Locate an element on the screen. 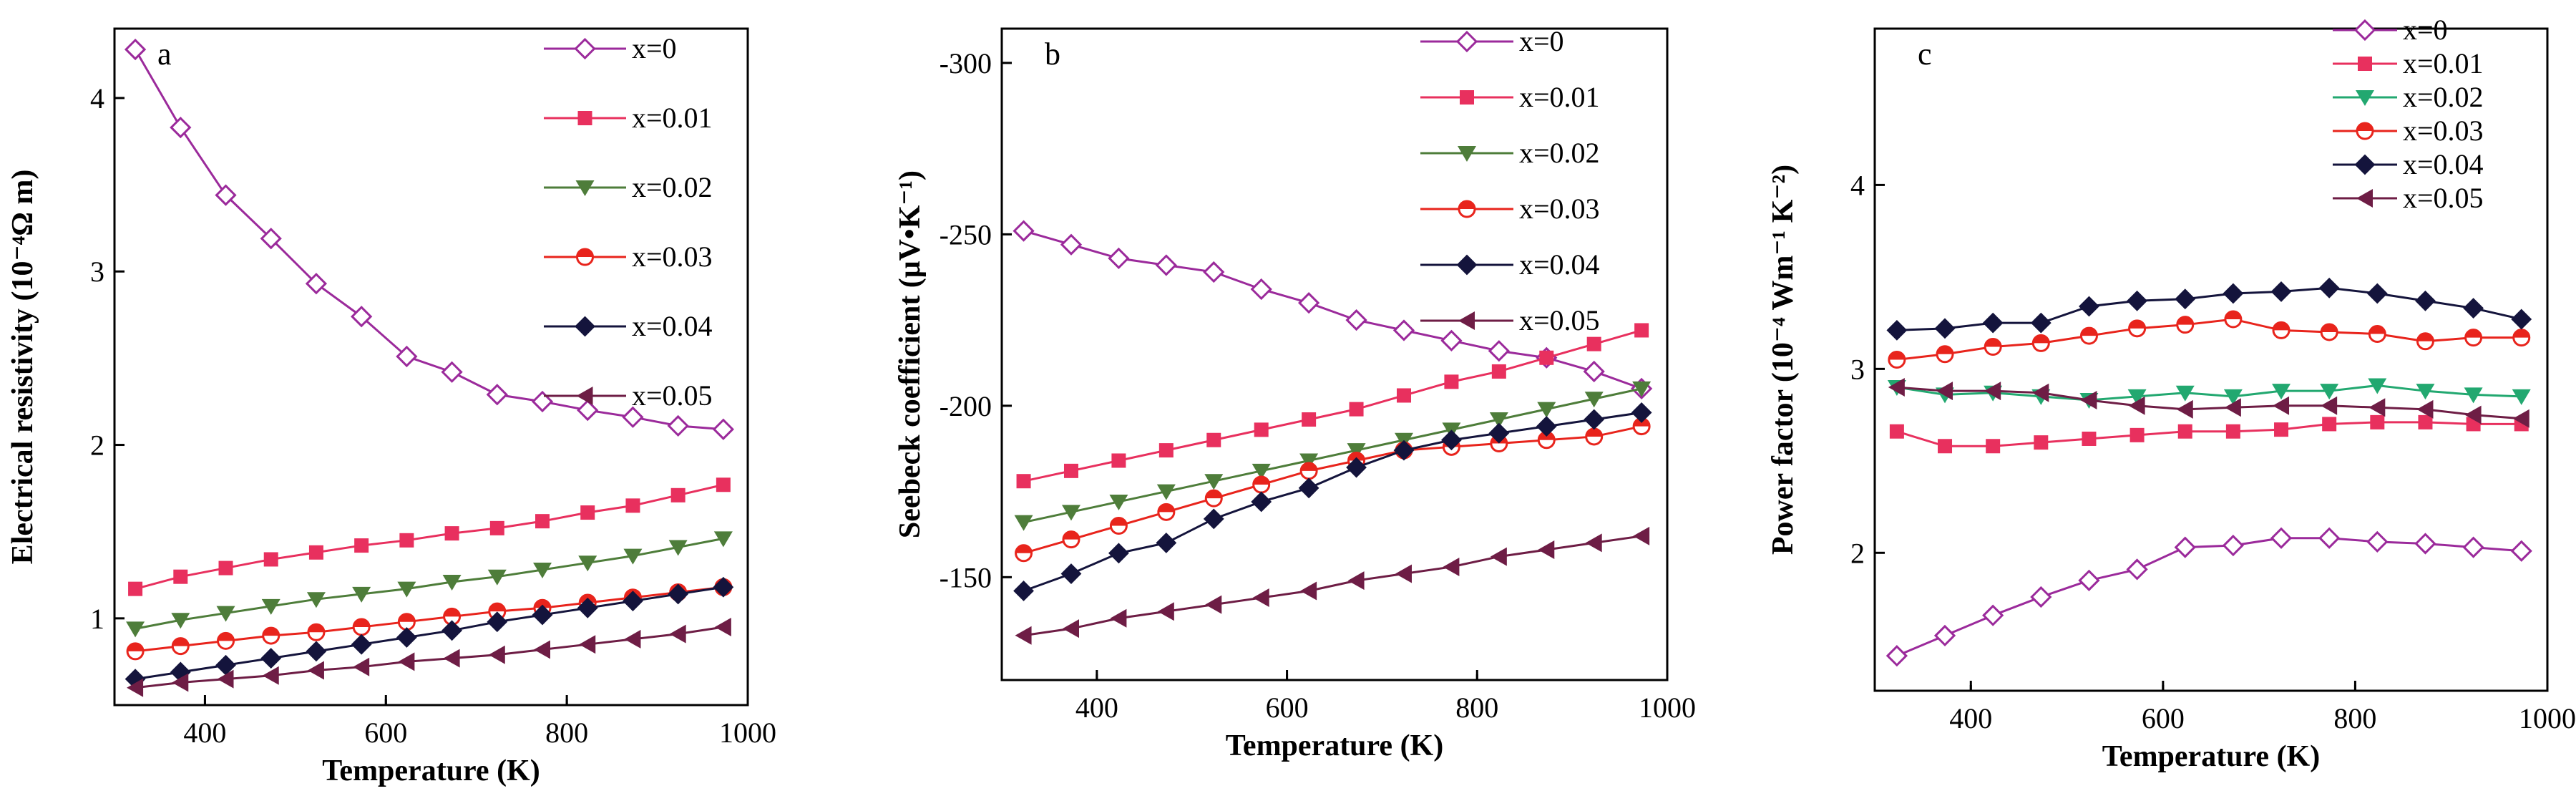 This screenshot has width=2576, height=801. legend-entry: x=0 is located at coordinates (610, 48).